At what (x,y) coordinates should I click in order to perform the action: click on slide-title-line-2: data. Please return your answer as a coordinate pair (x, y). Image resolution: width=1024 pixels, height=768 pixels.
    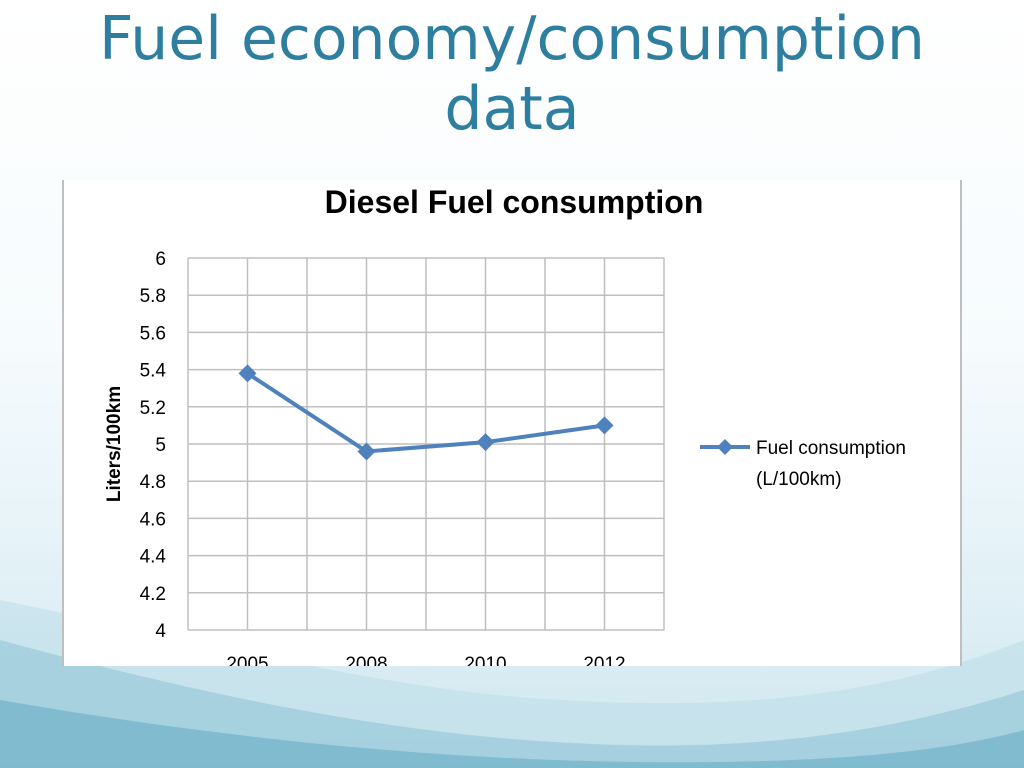
    Looking at the image, I should click on (512, 109).